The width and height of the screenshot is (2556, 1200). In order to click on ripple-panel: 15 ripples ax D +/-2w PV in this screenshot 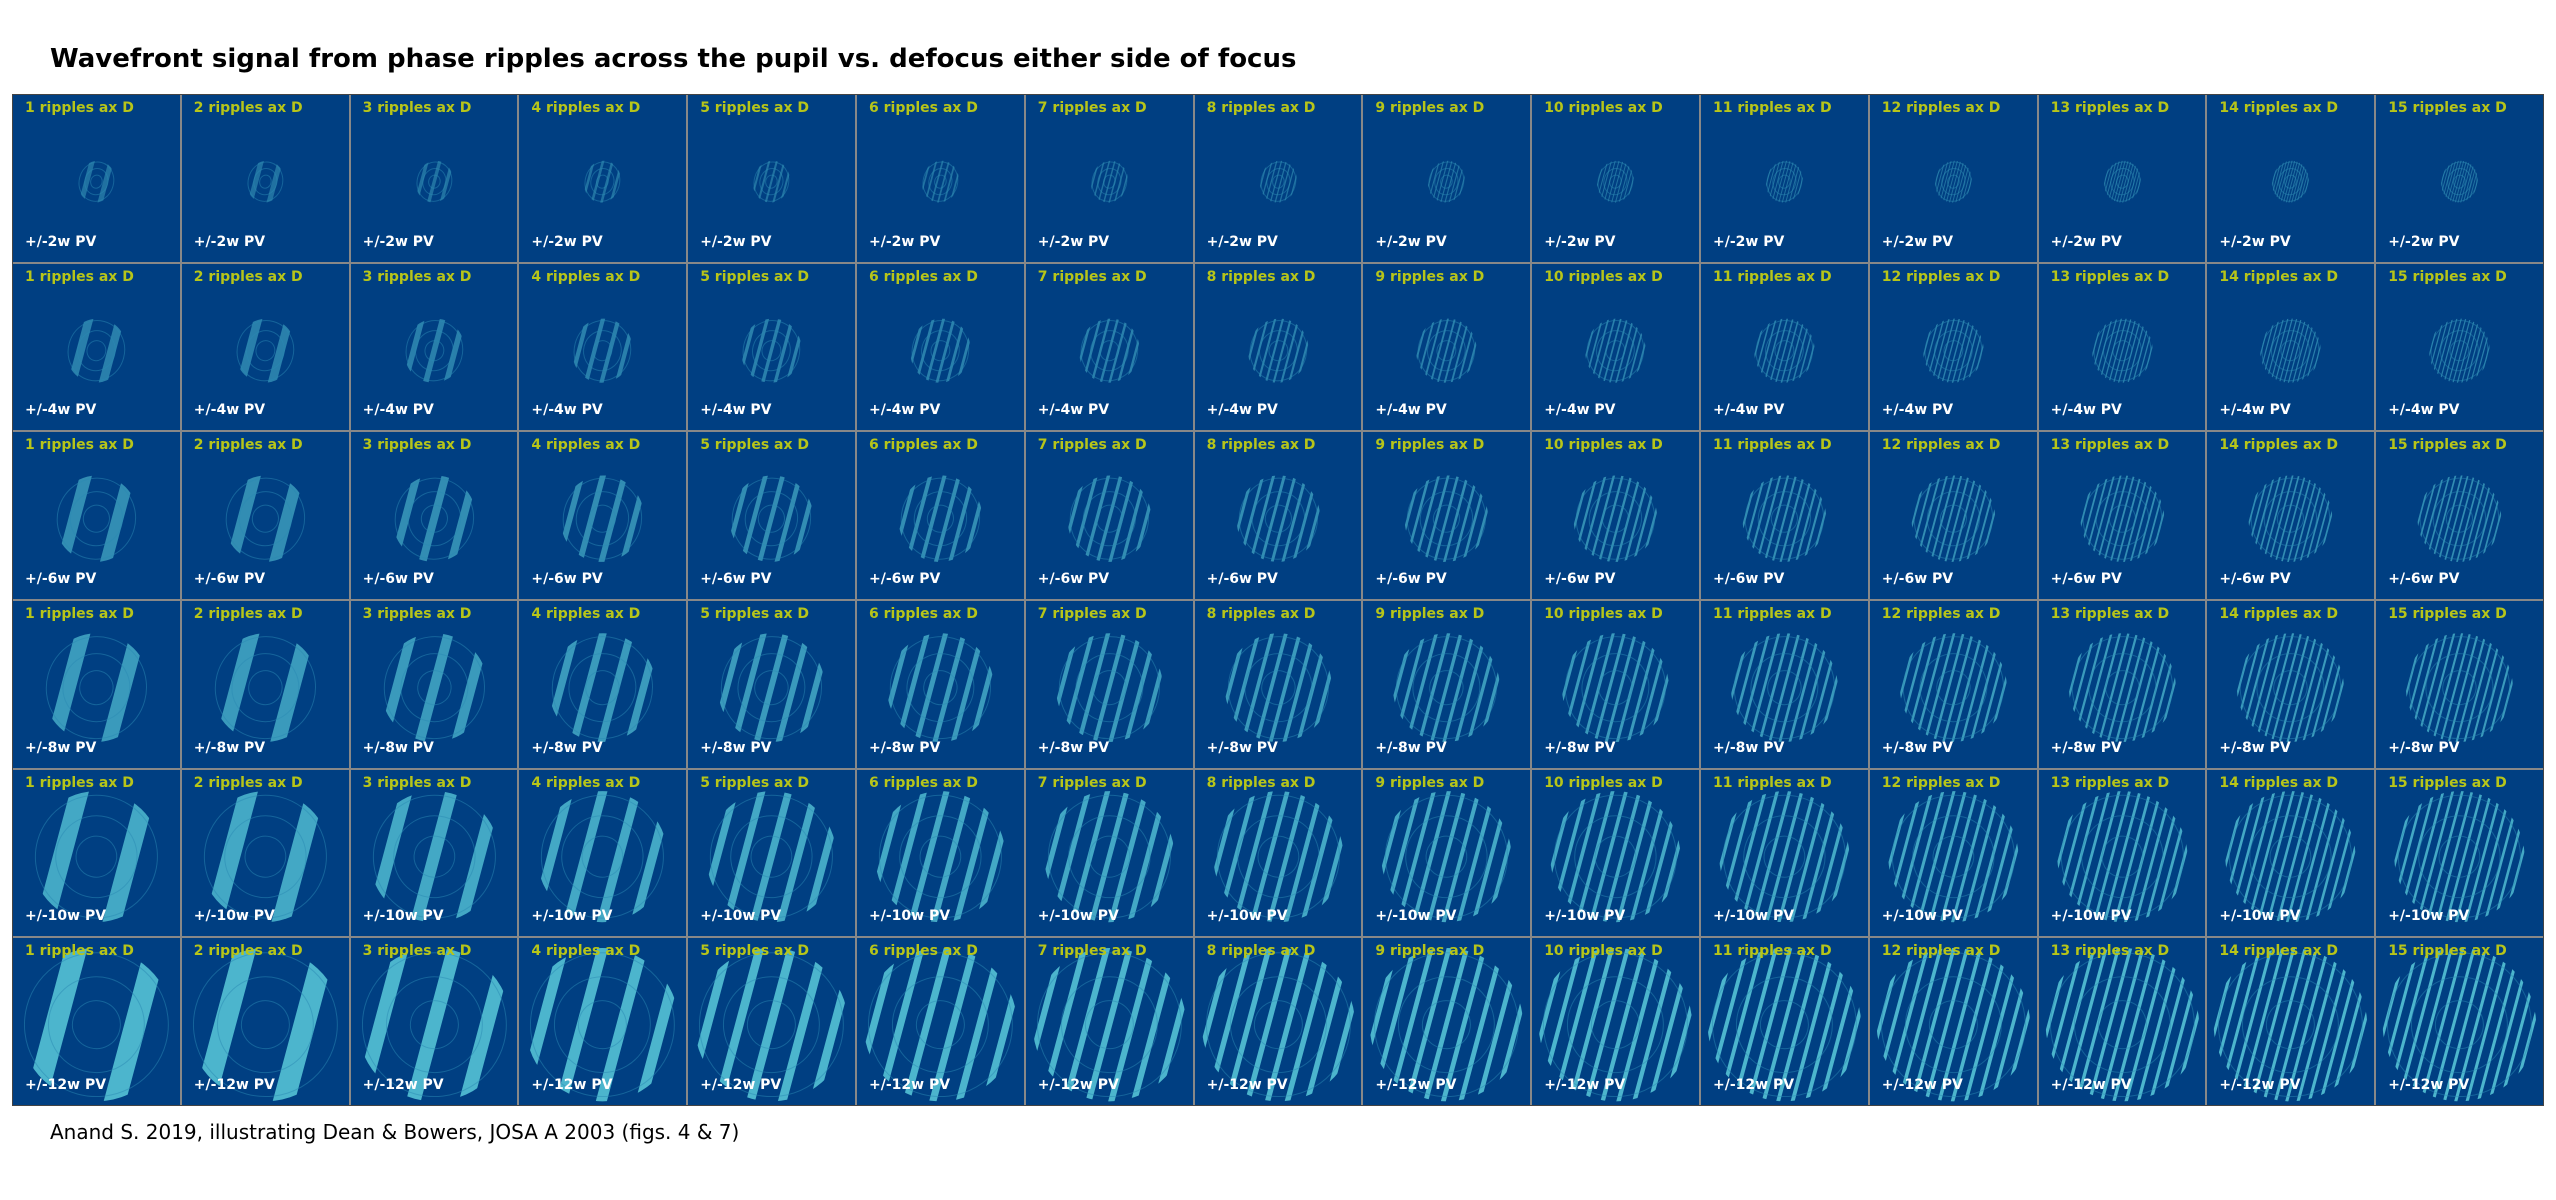, I will do `click(2459, 178)`.